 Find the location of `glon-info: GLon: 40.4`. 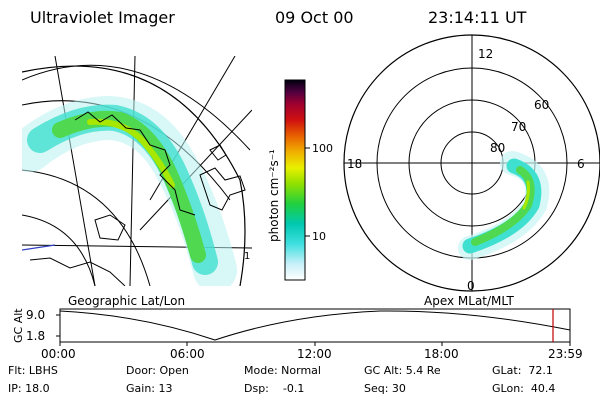

glon-info: GLon: 40.4 is located at coordinates (524, 388).